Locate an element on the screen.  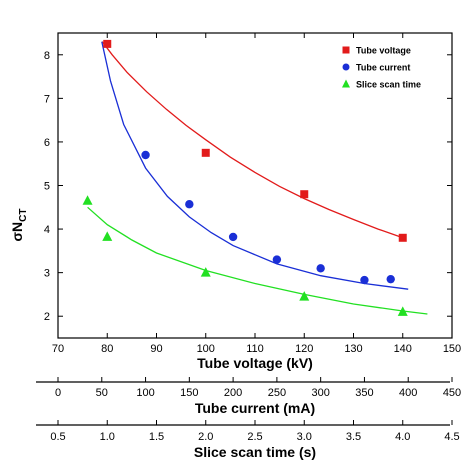
x-tick-label: 350 is located at coordinates (364, 393).